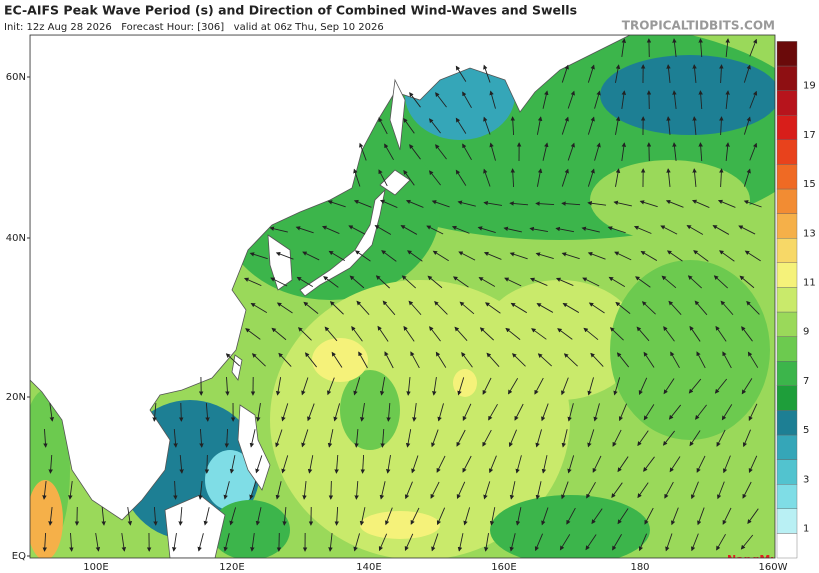 The height and width of the screenshot is (573, 819). Describe the element at coordinates (809, 135) in the screenshot. I see `colorbar-label: 17` at that location.